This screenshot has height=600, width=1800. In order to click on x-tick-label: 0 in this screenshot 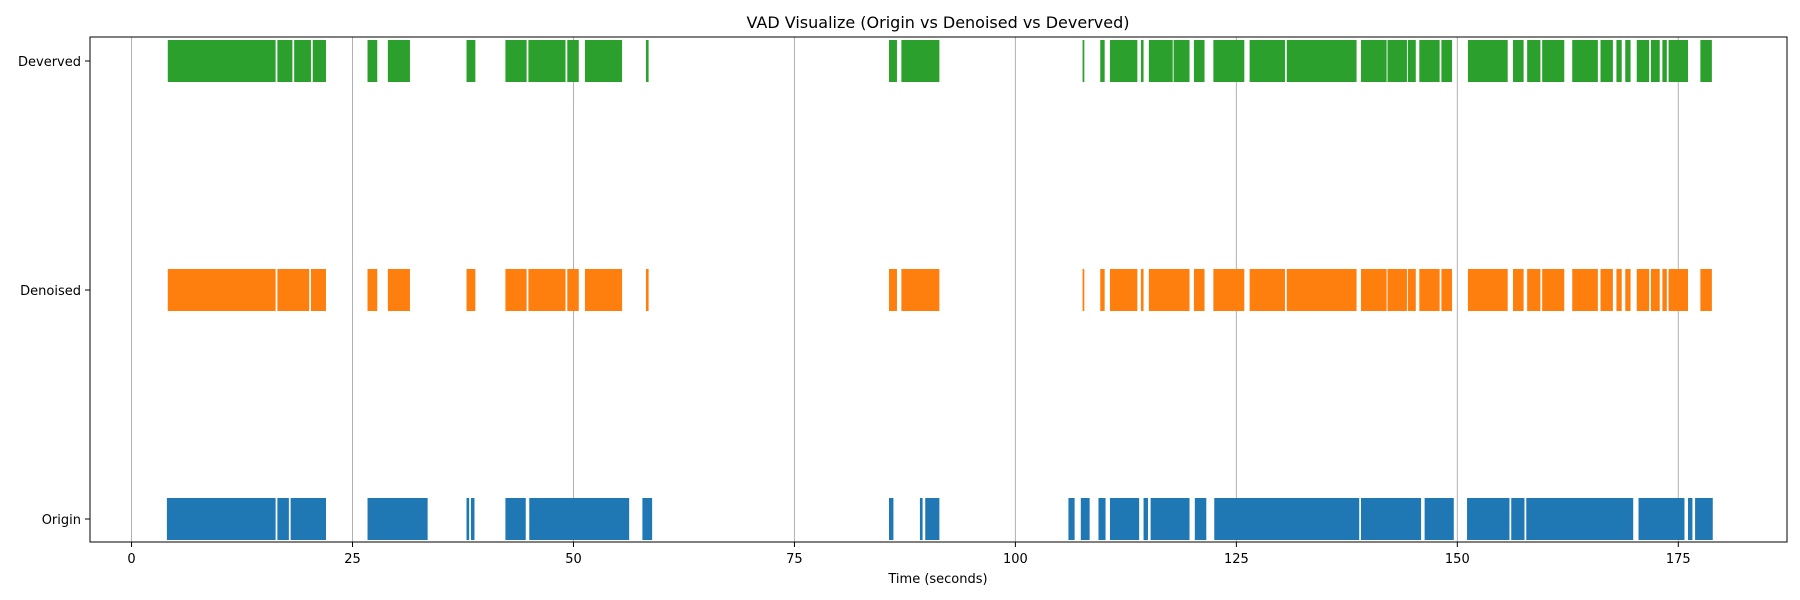, I will do `click(131, 559)`.